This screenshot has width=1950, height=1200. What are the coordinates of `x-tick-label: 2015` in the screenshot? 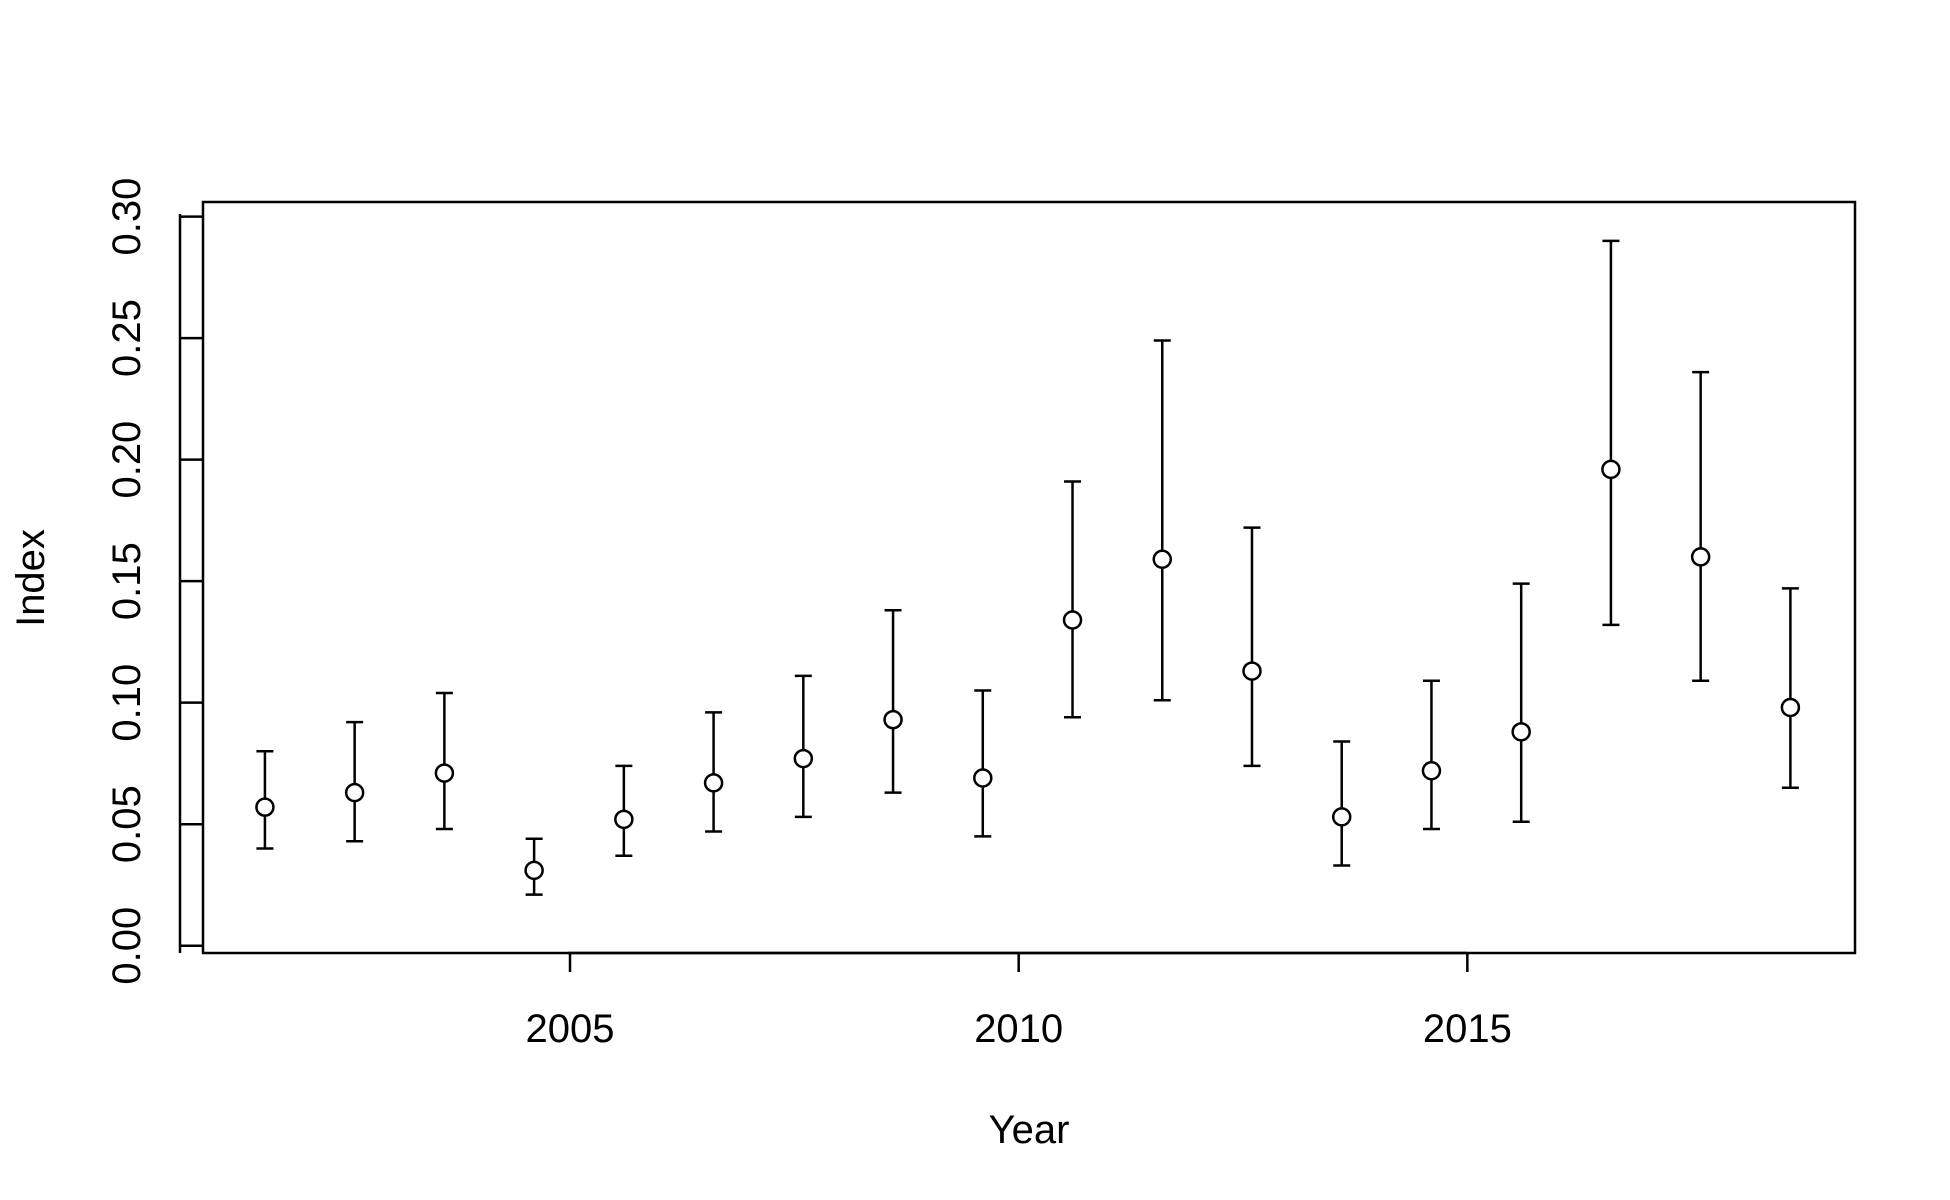 It's located at (1467, 1029).